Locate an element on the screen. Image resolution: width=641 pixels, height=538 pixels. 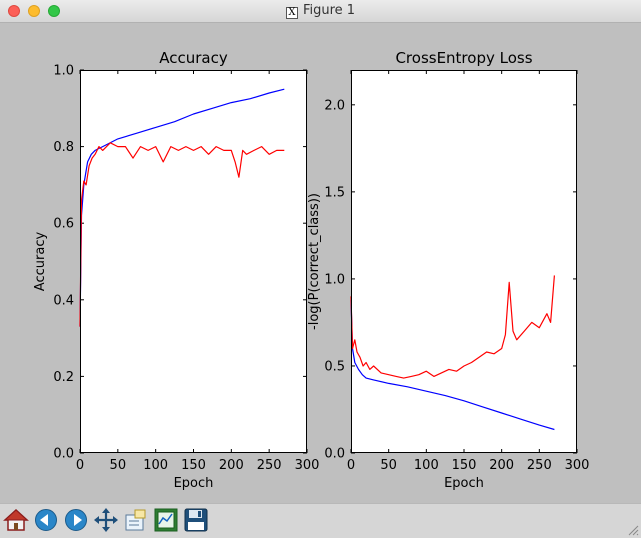
home-button is located at coordinates (16, 520).